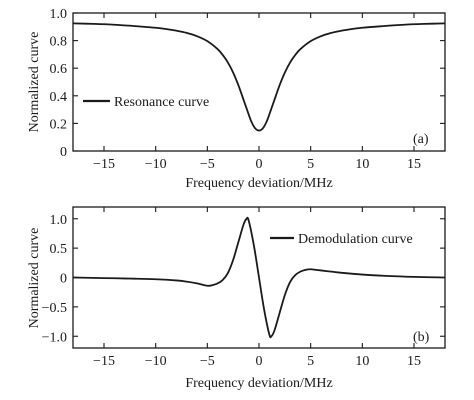 The width and height of the screenshot is (474, 400). I want to click on y-tick-label: −0.5, so click(54, 308).